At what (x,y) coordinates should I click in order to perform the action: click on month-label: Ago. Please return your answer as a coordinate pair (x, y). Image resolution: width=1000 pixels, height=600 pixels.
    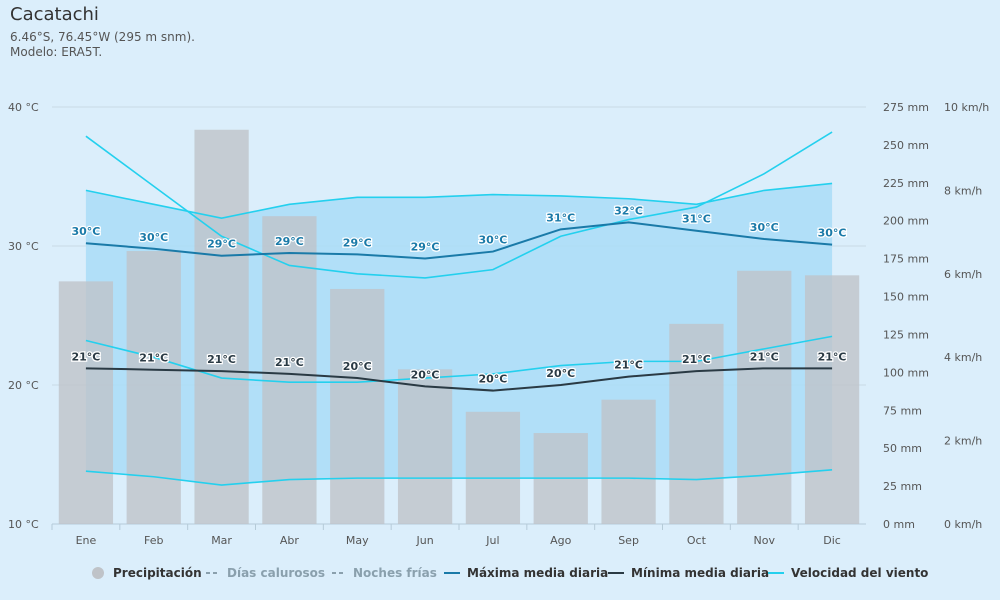
    Looking at the image, I should click on (561, 540).